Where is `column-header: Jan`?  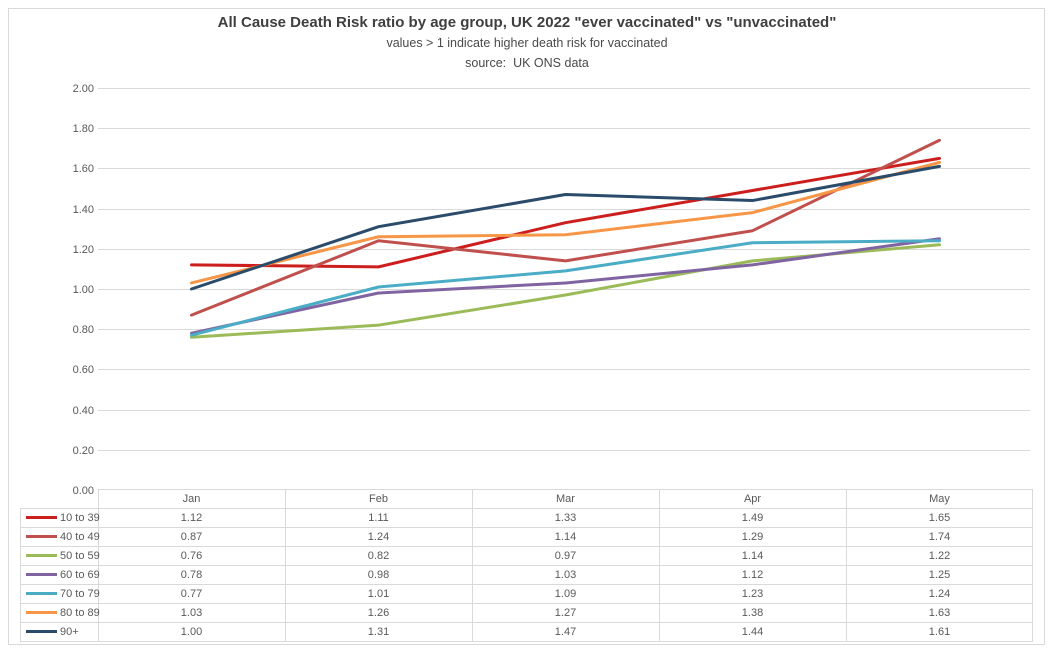 column-header: Jan is located at coordinates (192, 499).